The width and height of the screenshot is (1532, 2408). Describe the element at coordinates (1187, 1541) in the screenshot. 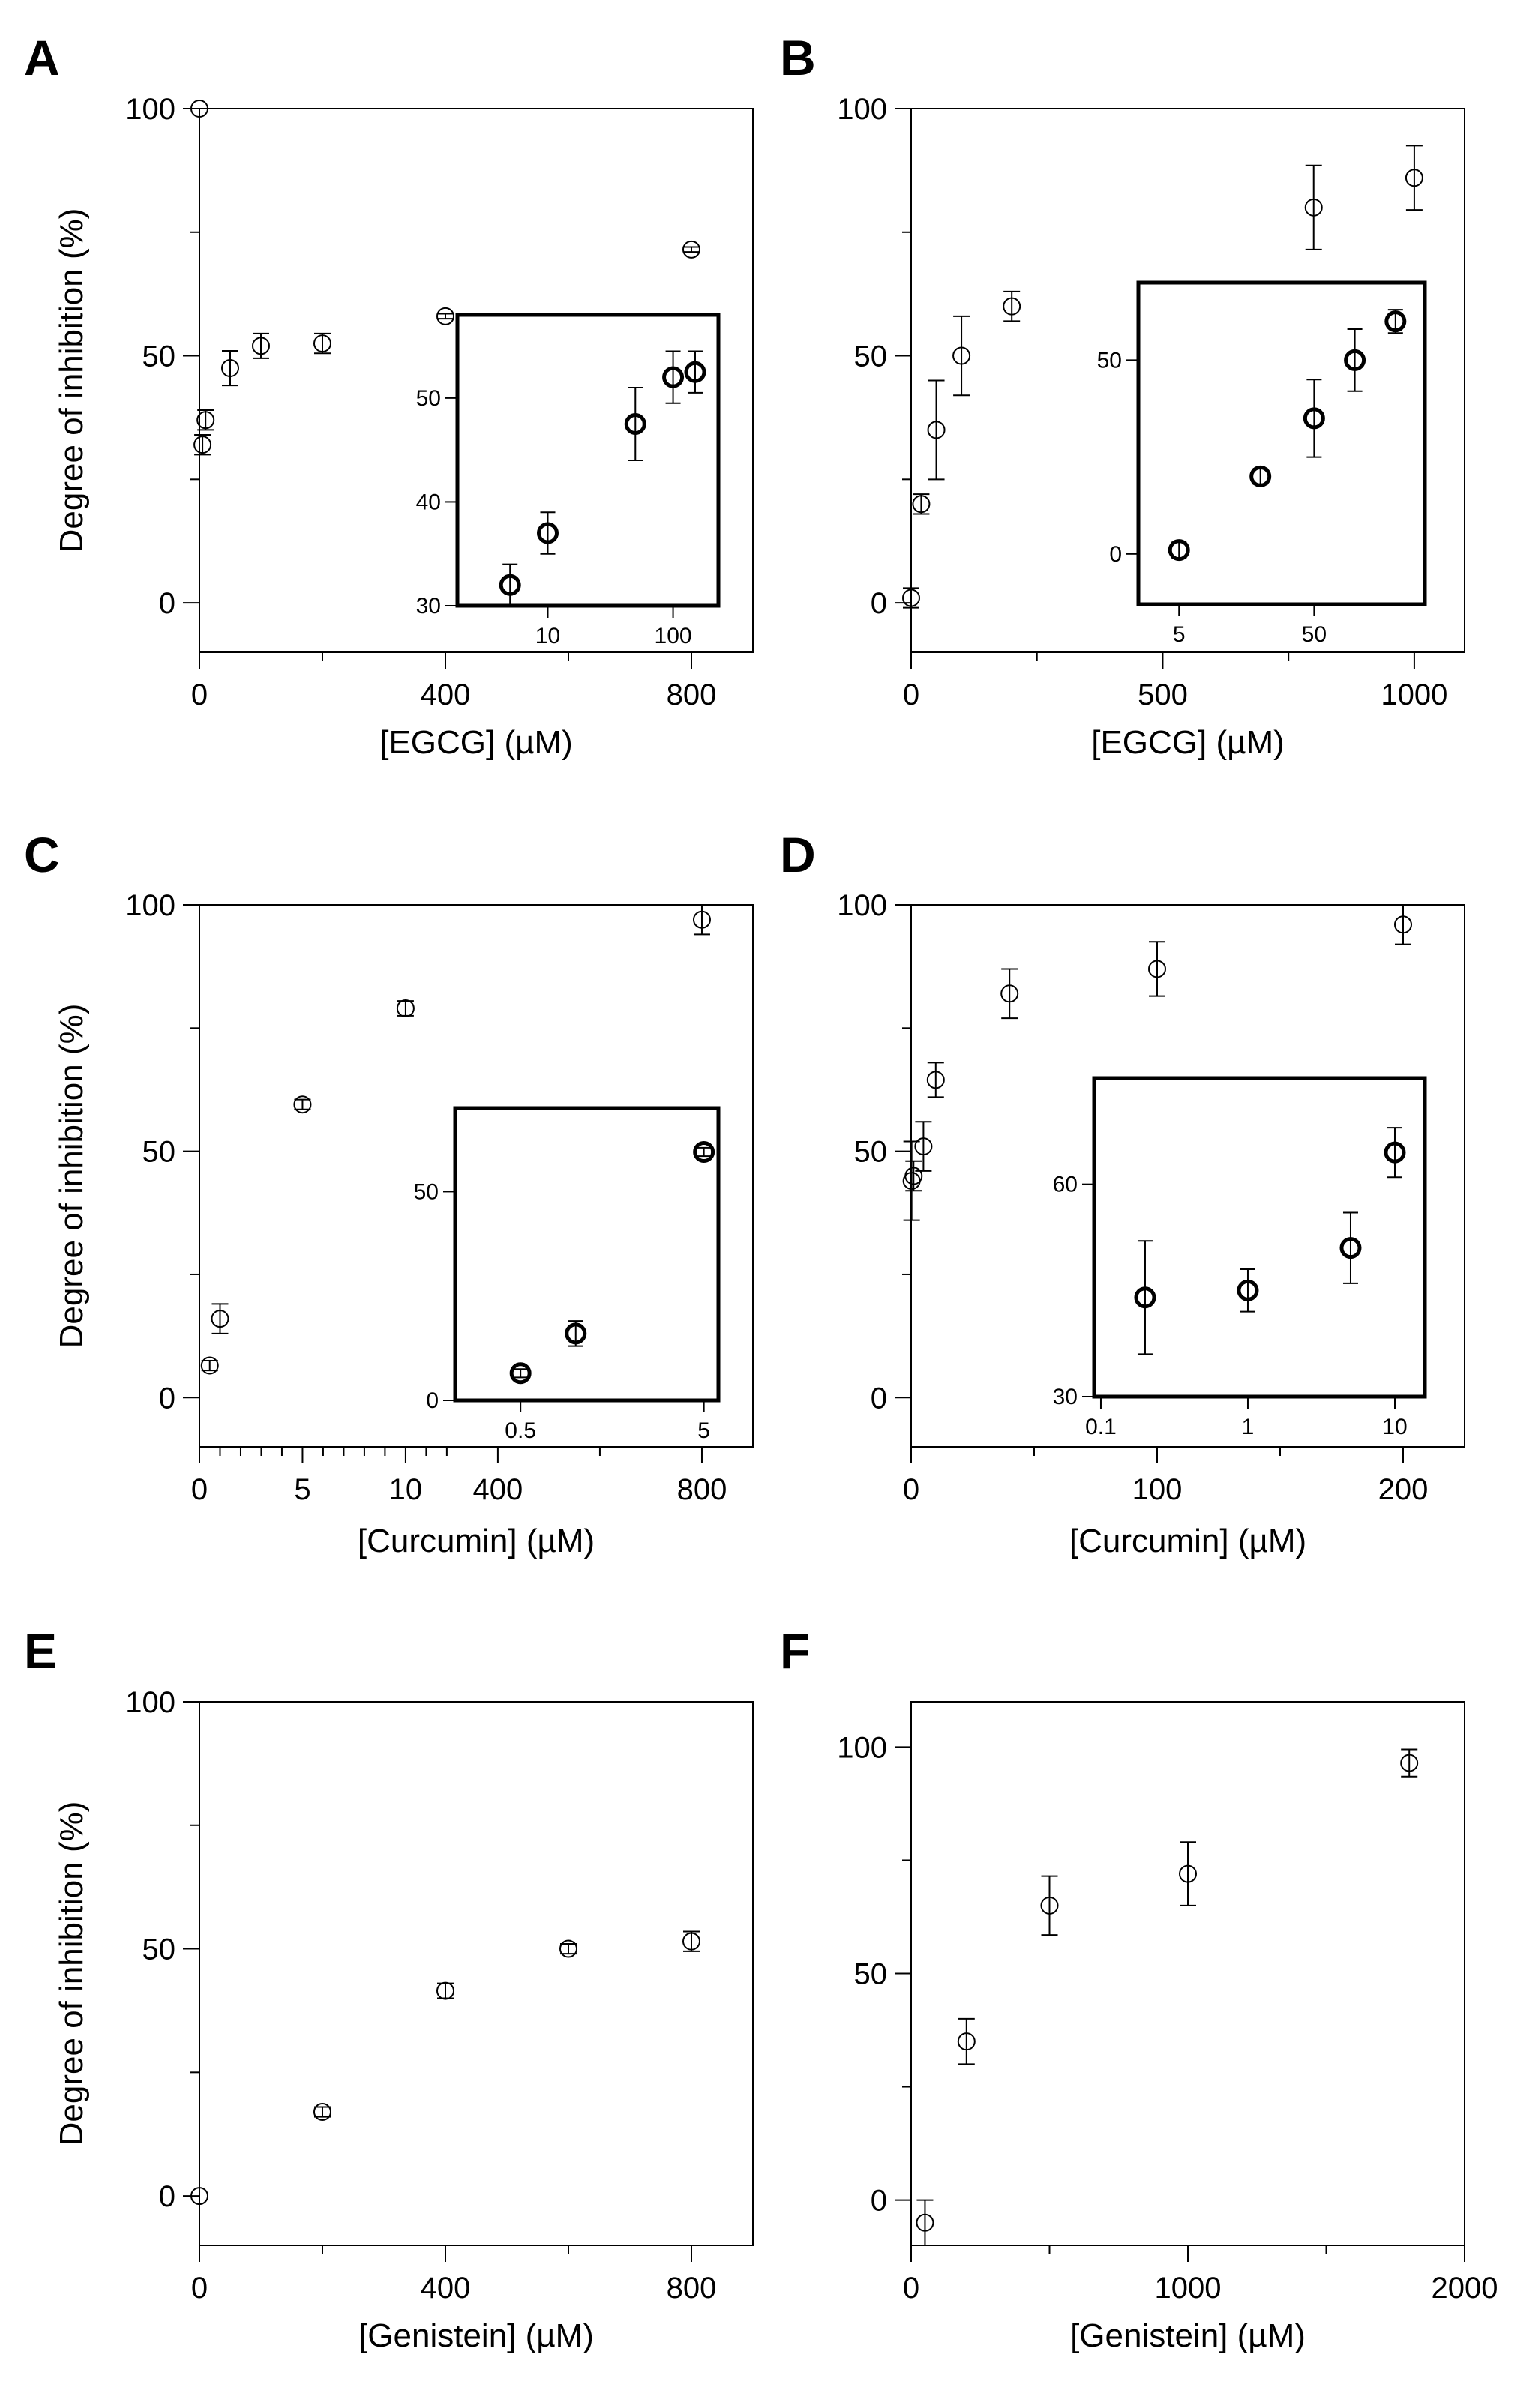

I see `x-axis-label: [Curcumin] (µM)` at that location.